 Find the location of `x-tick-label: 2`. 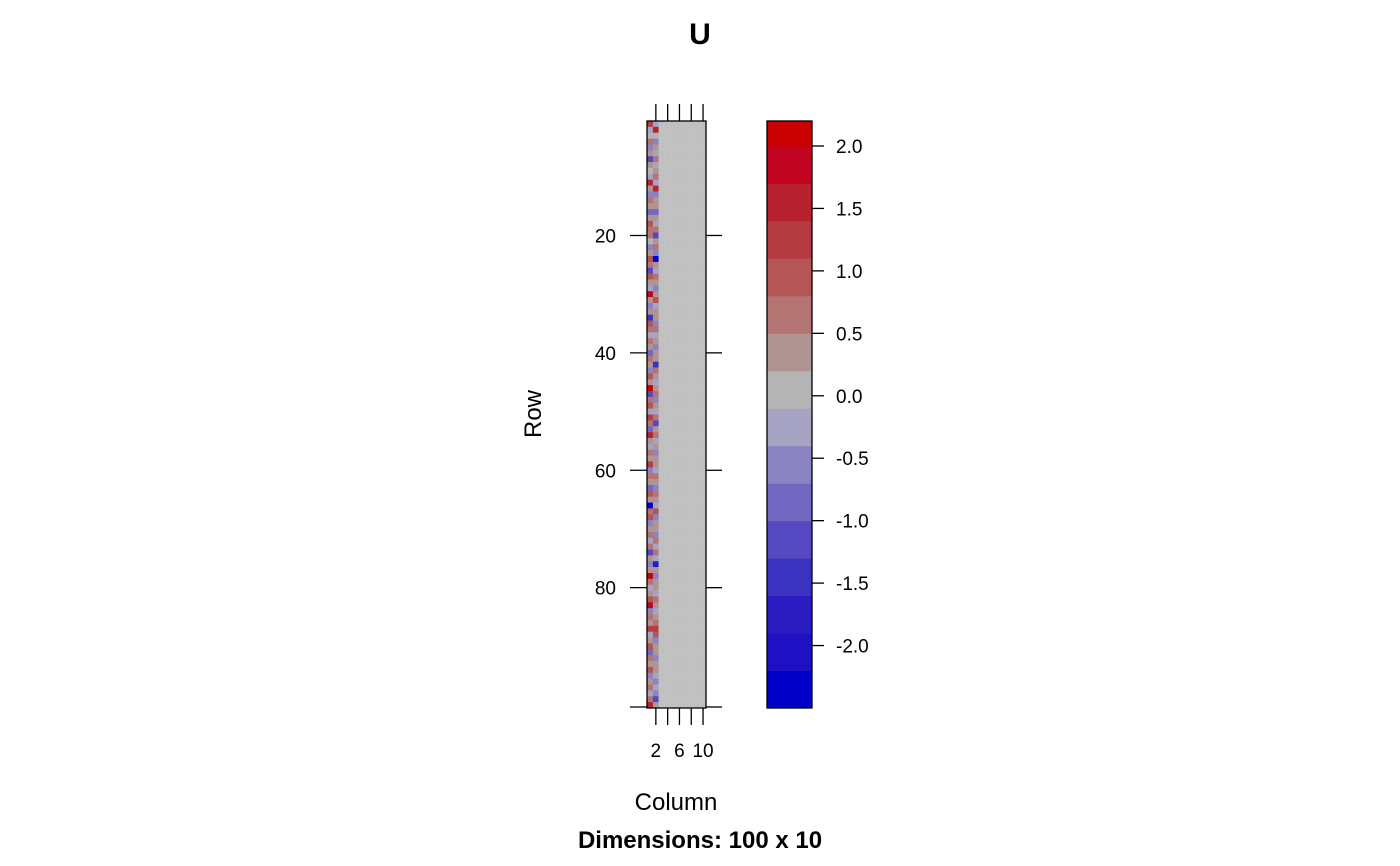

x-tick-label: 2 is located at coordinates (656, 751).